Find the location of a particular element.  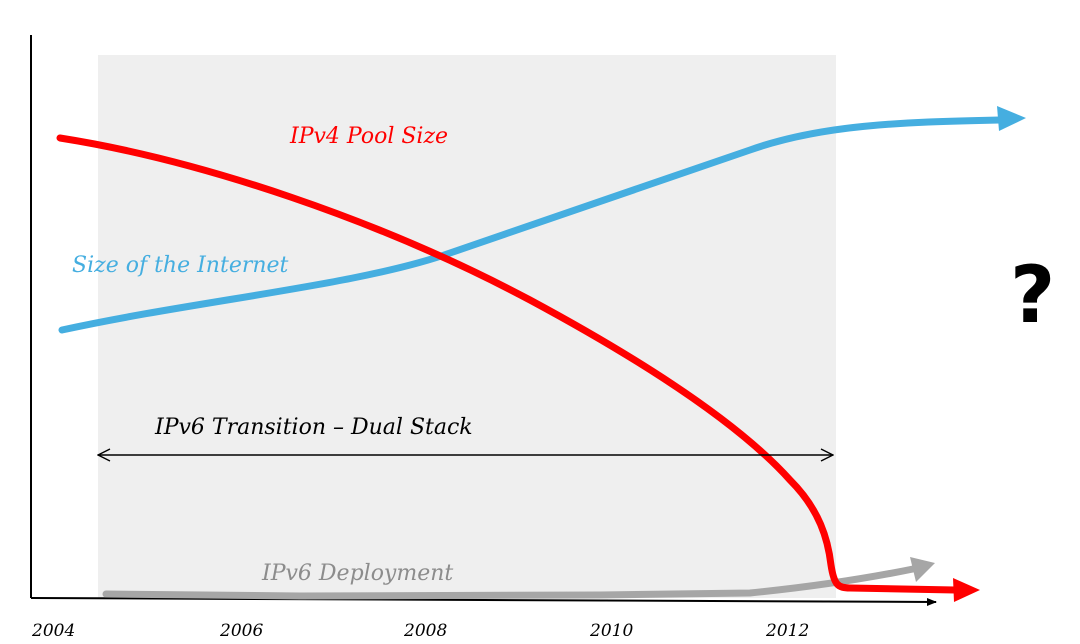

internet-size-arrowhead is located at coordinates (1011, 118).